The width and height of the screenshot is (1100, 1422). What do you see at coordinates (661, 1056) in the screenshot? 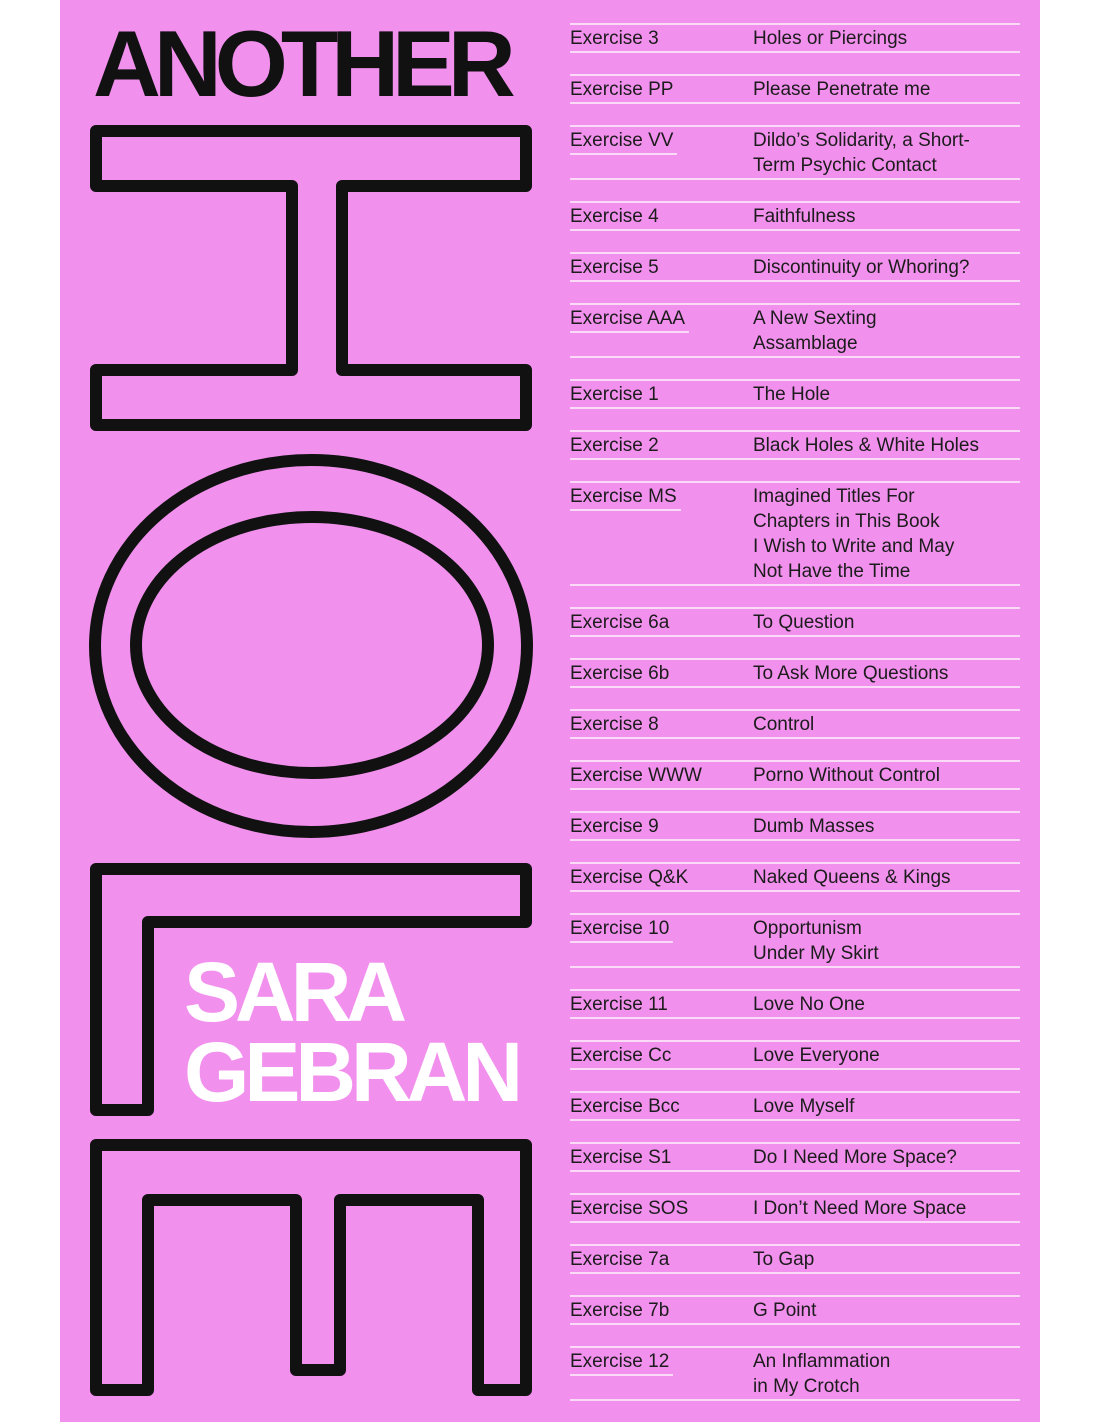
I see `toc-exercise-label: Exercise Cc` at bounding box center [661, 1056].